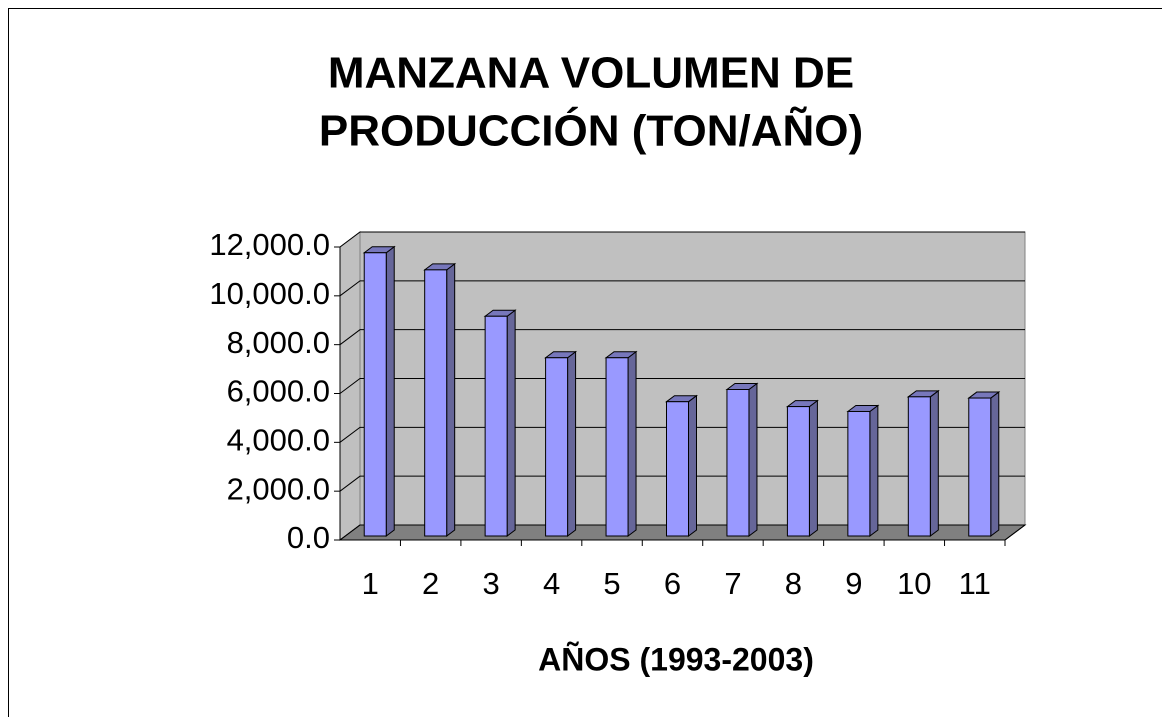  Describe the element at coordinates (269, 244) in the screenshot. I see `y-tick-label: 12,000.0` at that location.